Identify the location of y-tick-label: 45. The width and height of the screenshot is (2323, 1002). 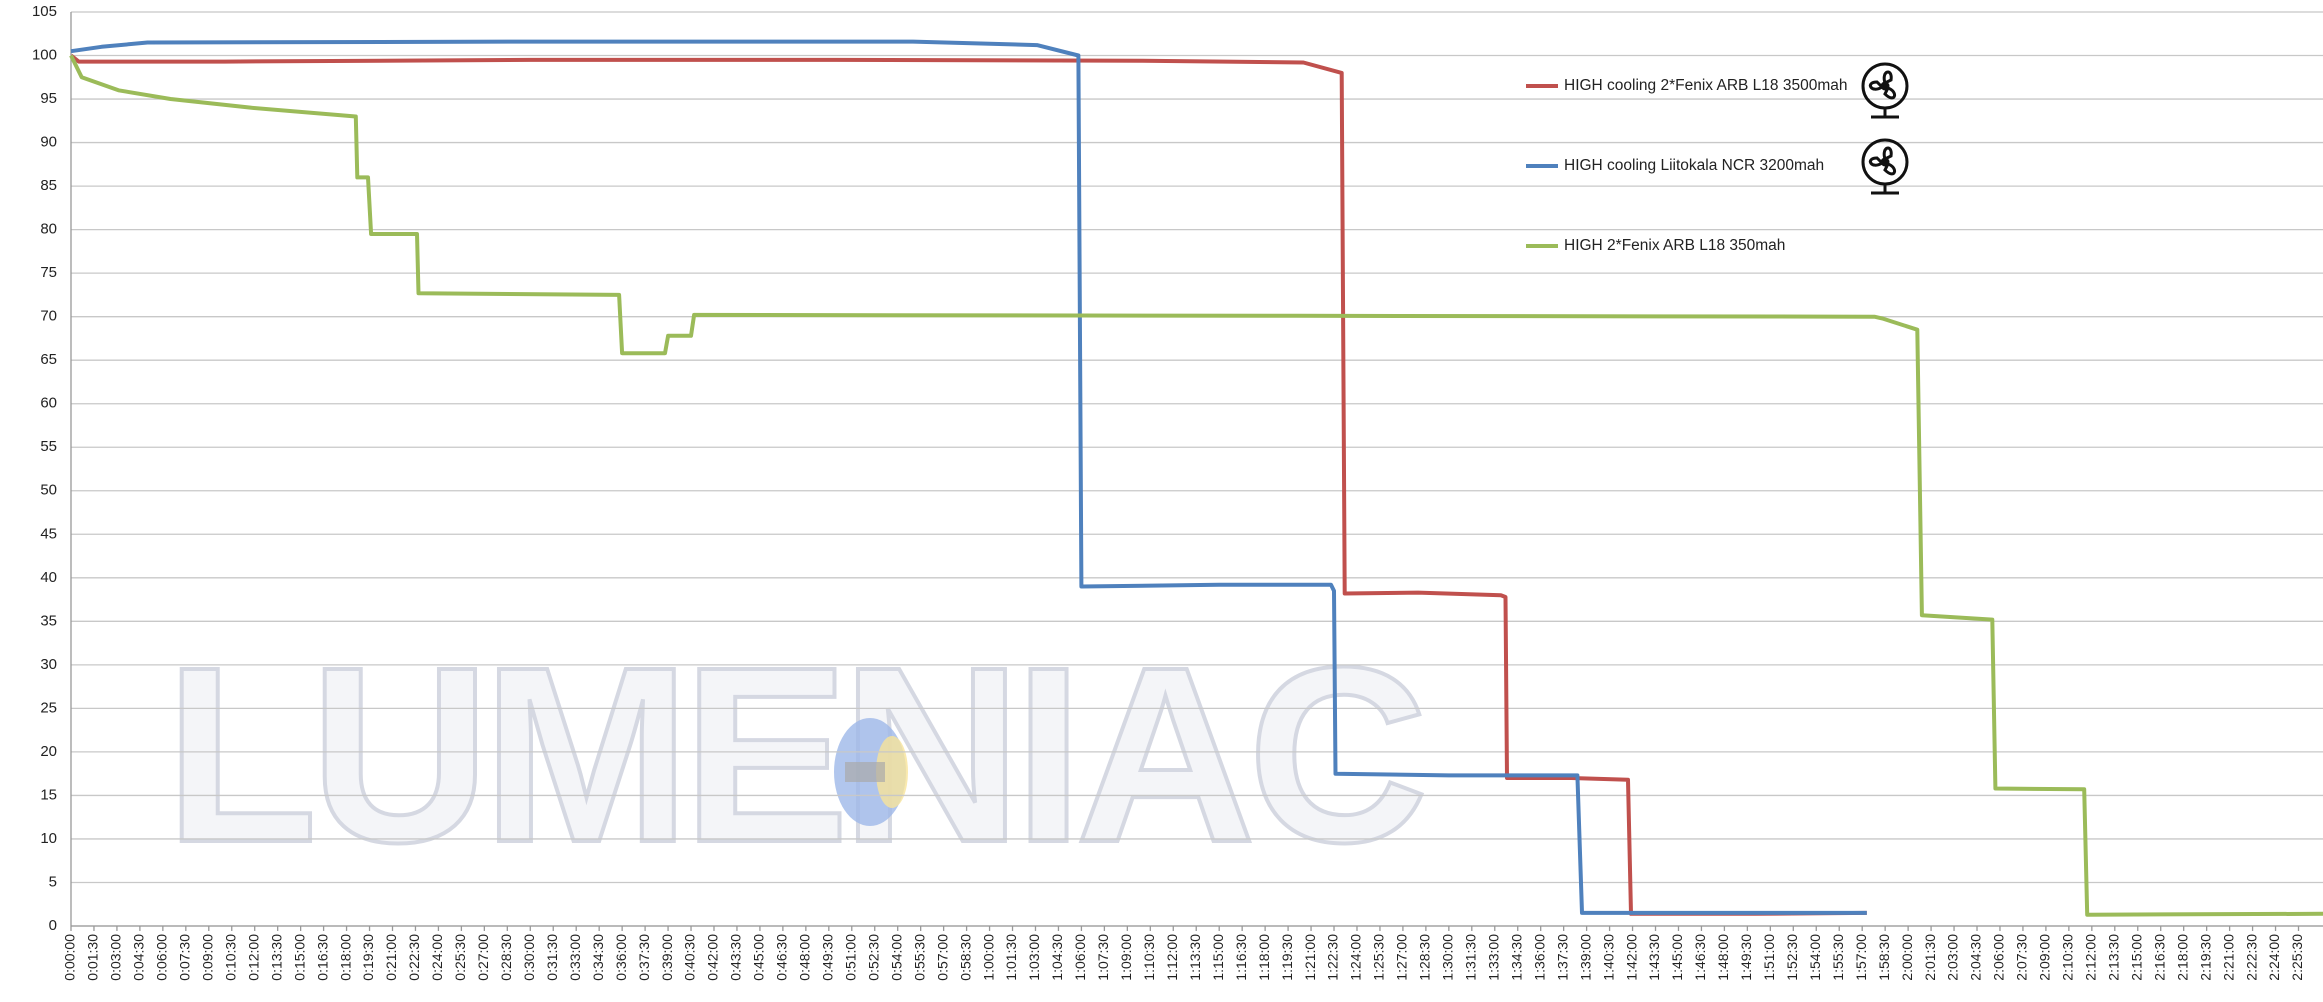
(48, 533).